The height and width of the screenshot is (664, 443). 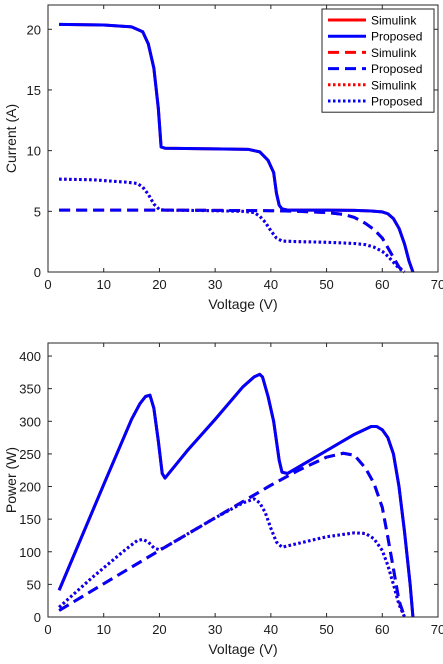 What do you see at coordinates (11, 138) in the screenshot?
I see `y-axis-label: Current (A)` at bounding box center [11, 138].